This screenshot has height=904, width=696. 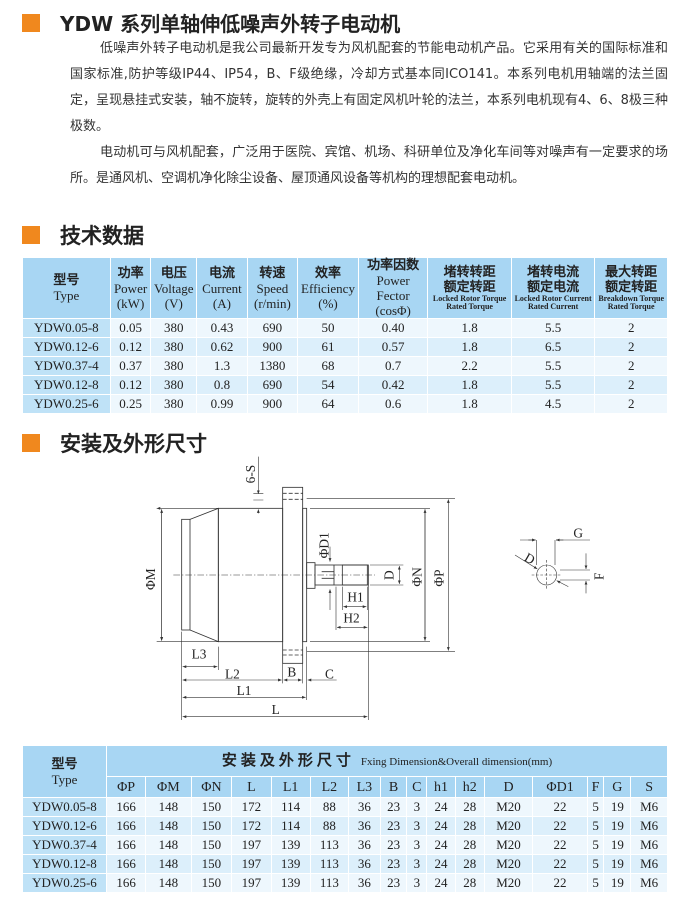 I want to click on span-en: Fxing Dimension&Overall dimension(mm), so click(x=456, y=761).